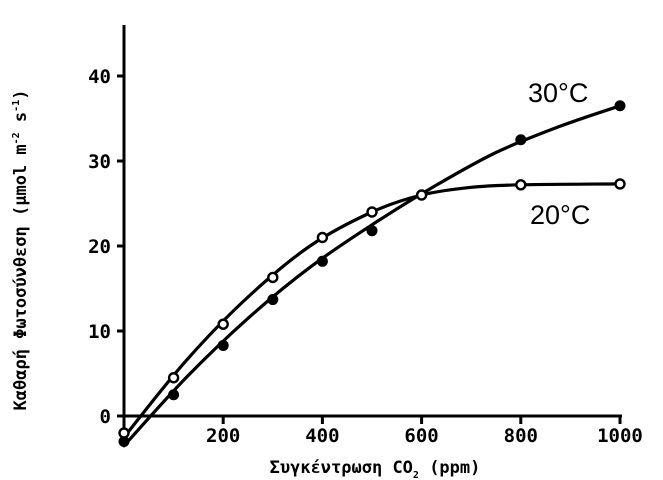 The width and height of the screenshot is (663, 480). What do you see at coordinates (99, 162) in the screenshot?
I see `y-tick-label: 30` at bounding box center [99, 162].